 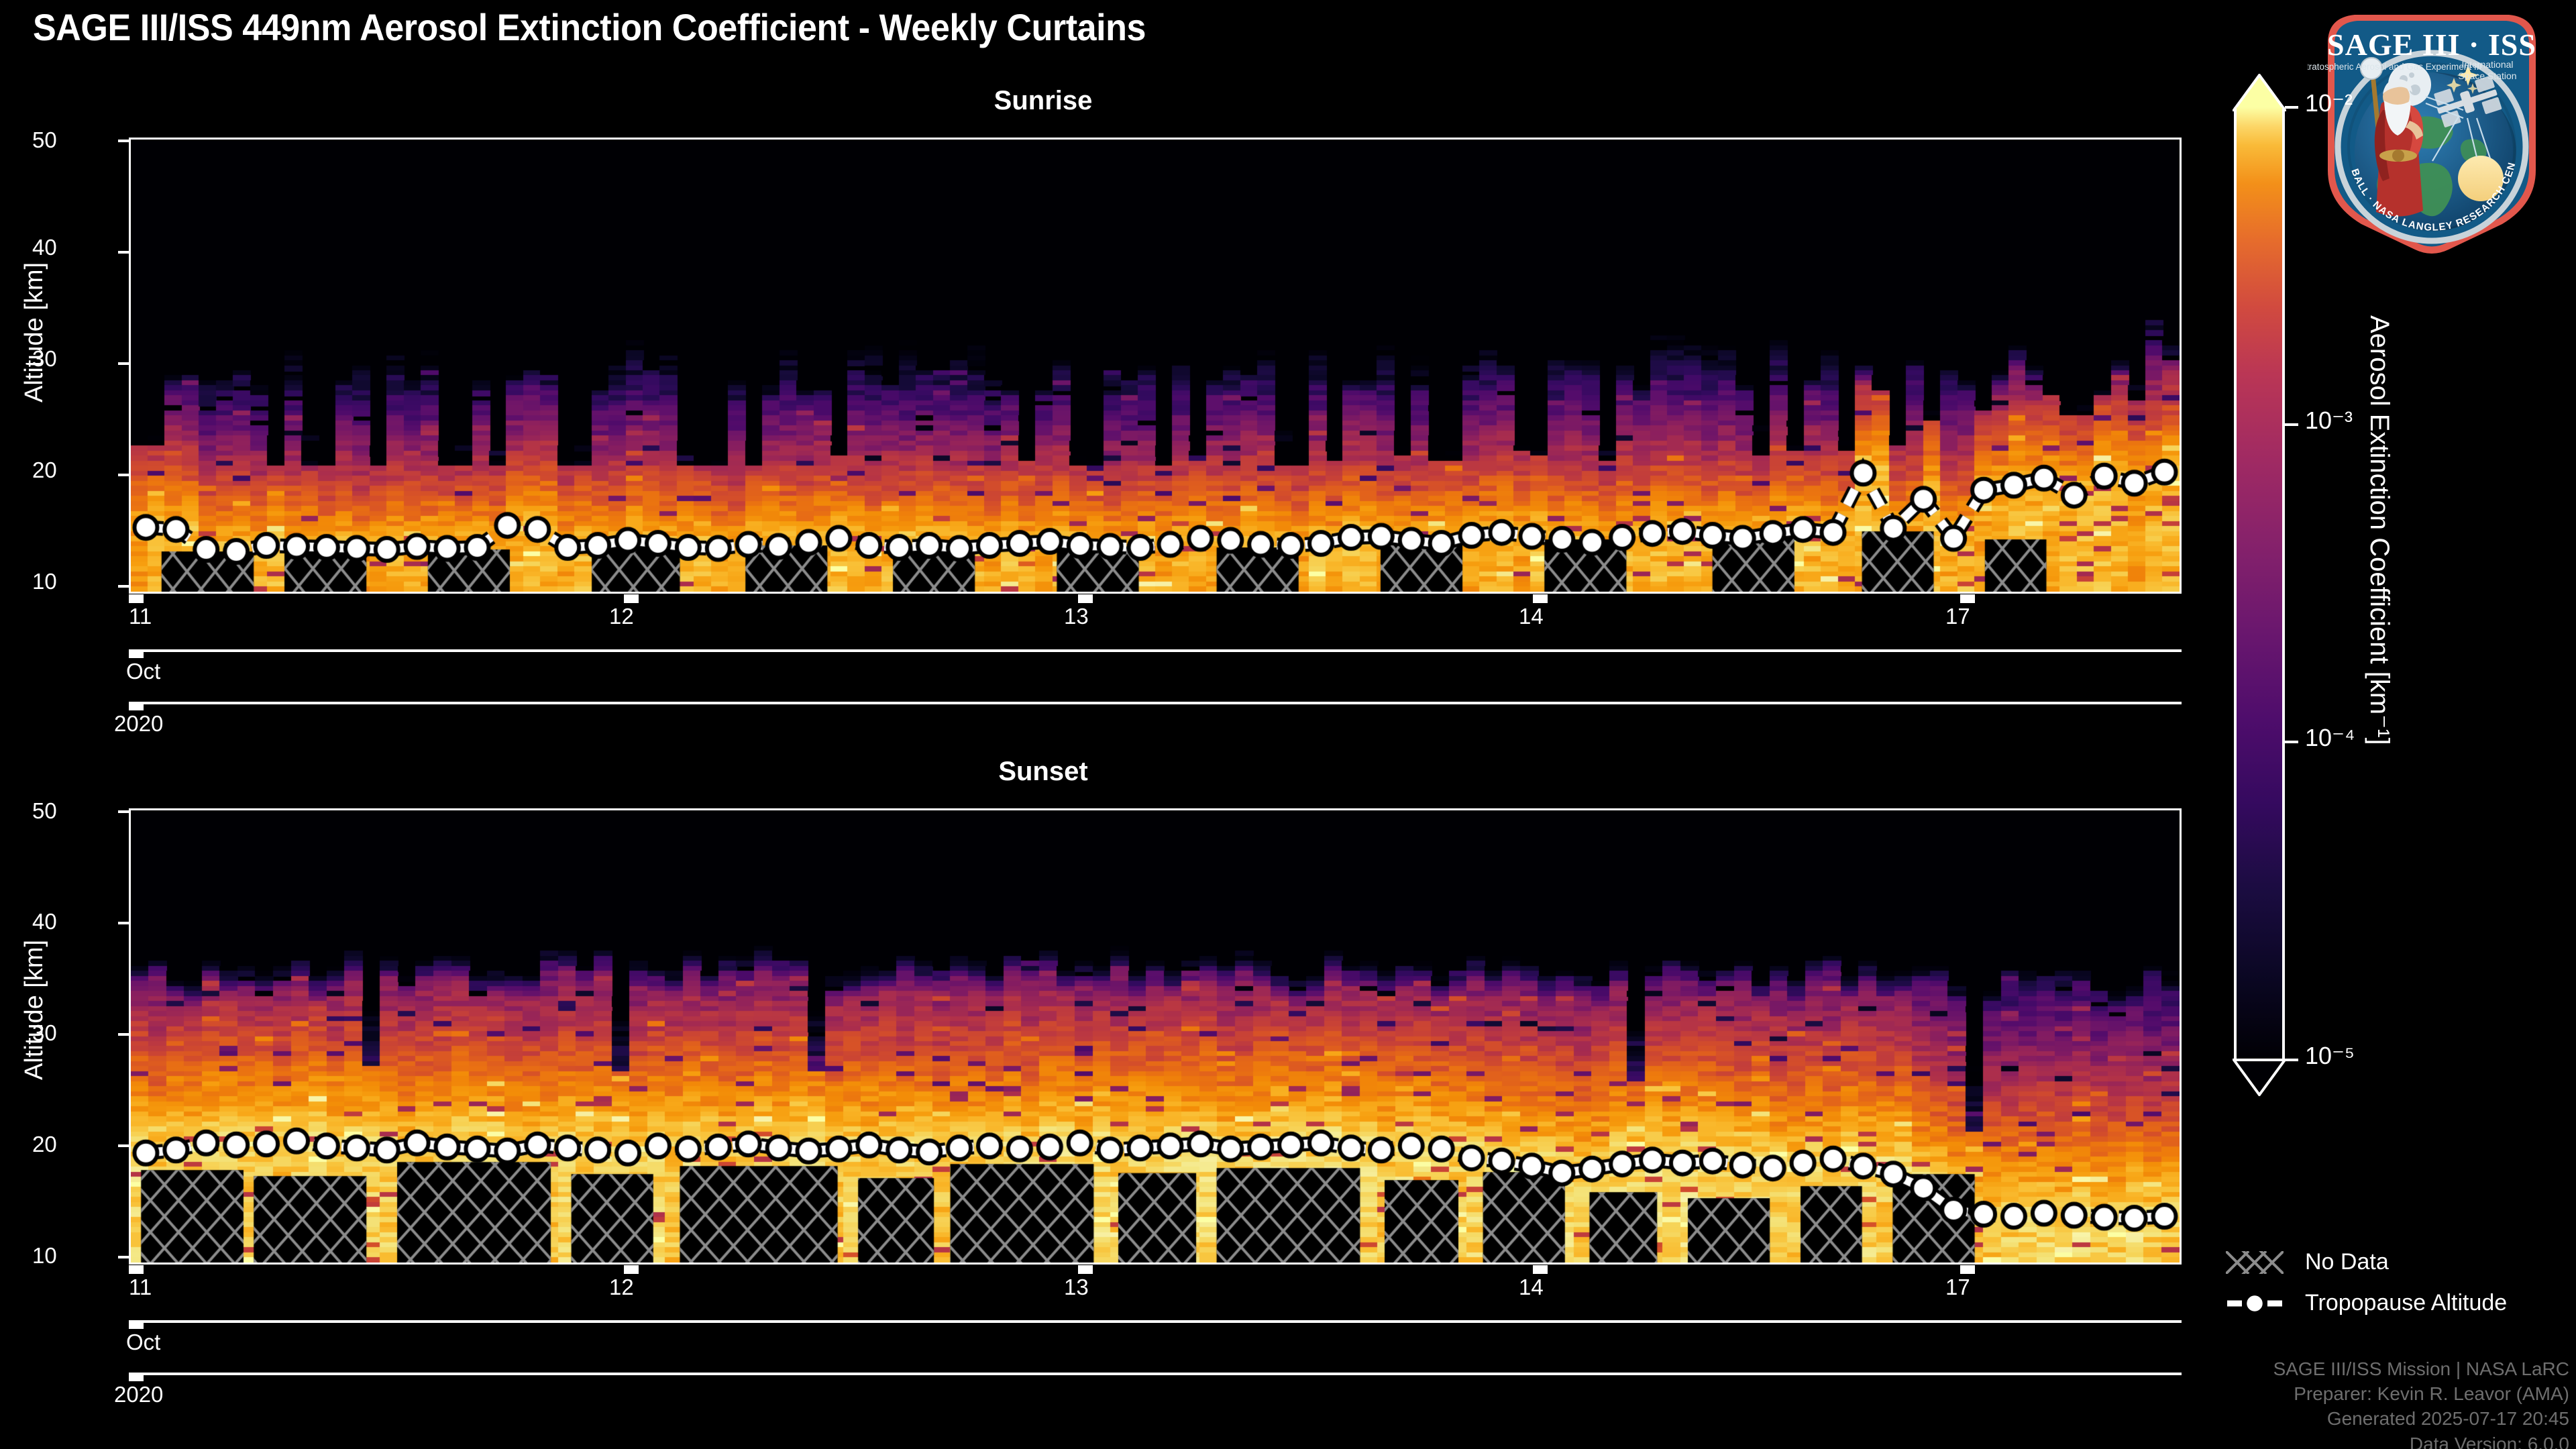 I want to click on tropopause-line-icon, so click(x=2255, y=1303).